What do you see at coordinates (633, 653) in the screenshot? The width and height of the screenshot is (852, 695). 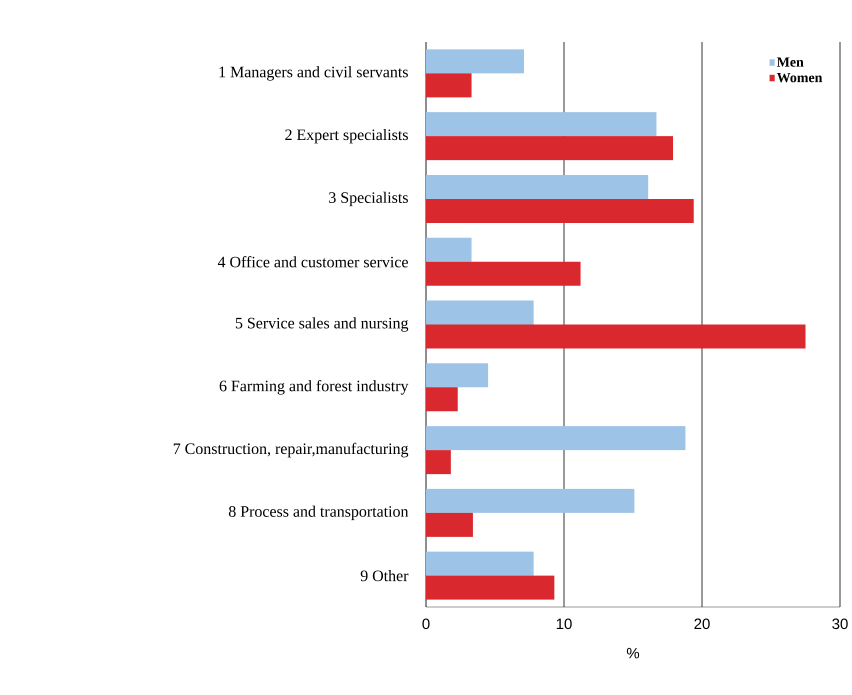 I see `x-axis-title: %` at bounding box center [633, 653].